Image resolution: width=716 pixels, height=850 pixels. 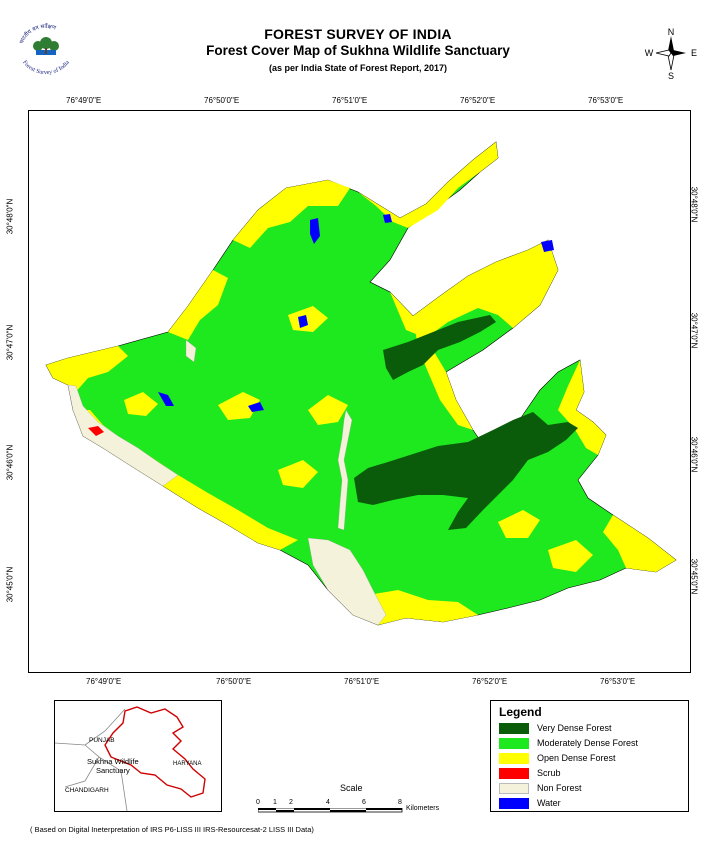 What do you see at coordinates (478, 100) in the screenshot?
I see `top-tick-4: 76°52'0"E` at bounding box center [478, 100].